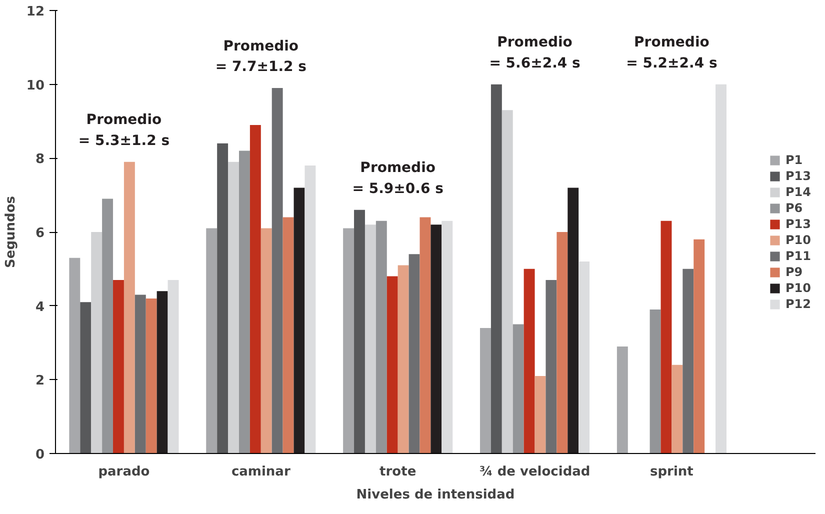  I want to click on x-tick-label: ¾ de velocidad, so click(534, 472).